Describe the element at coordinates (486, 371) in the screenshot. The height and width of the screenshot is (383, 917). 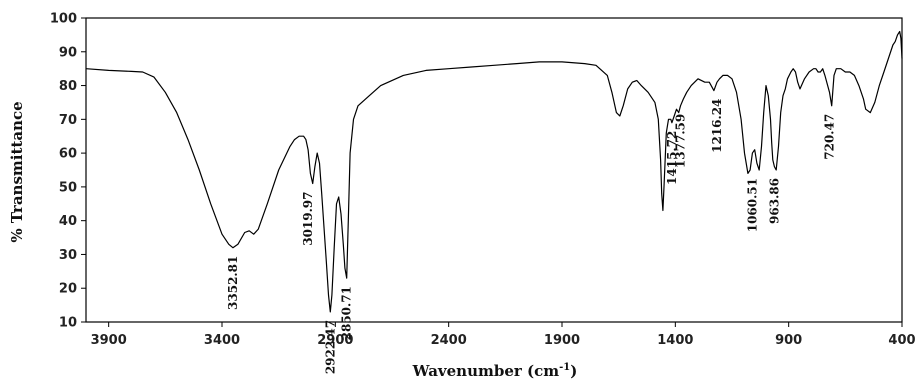
I see `x-axis-title-main: Wavenumber (cm` at that location.